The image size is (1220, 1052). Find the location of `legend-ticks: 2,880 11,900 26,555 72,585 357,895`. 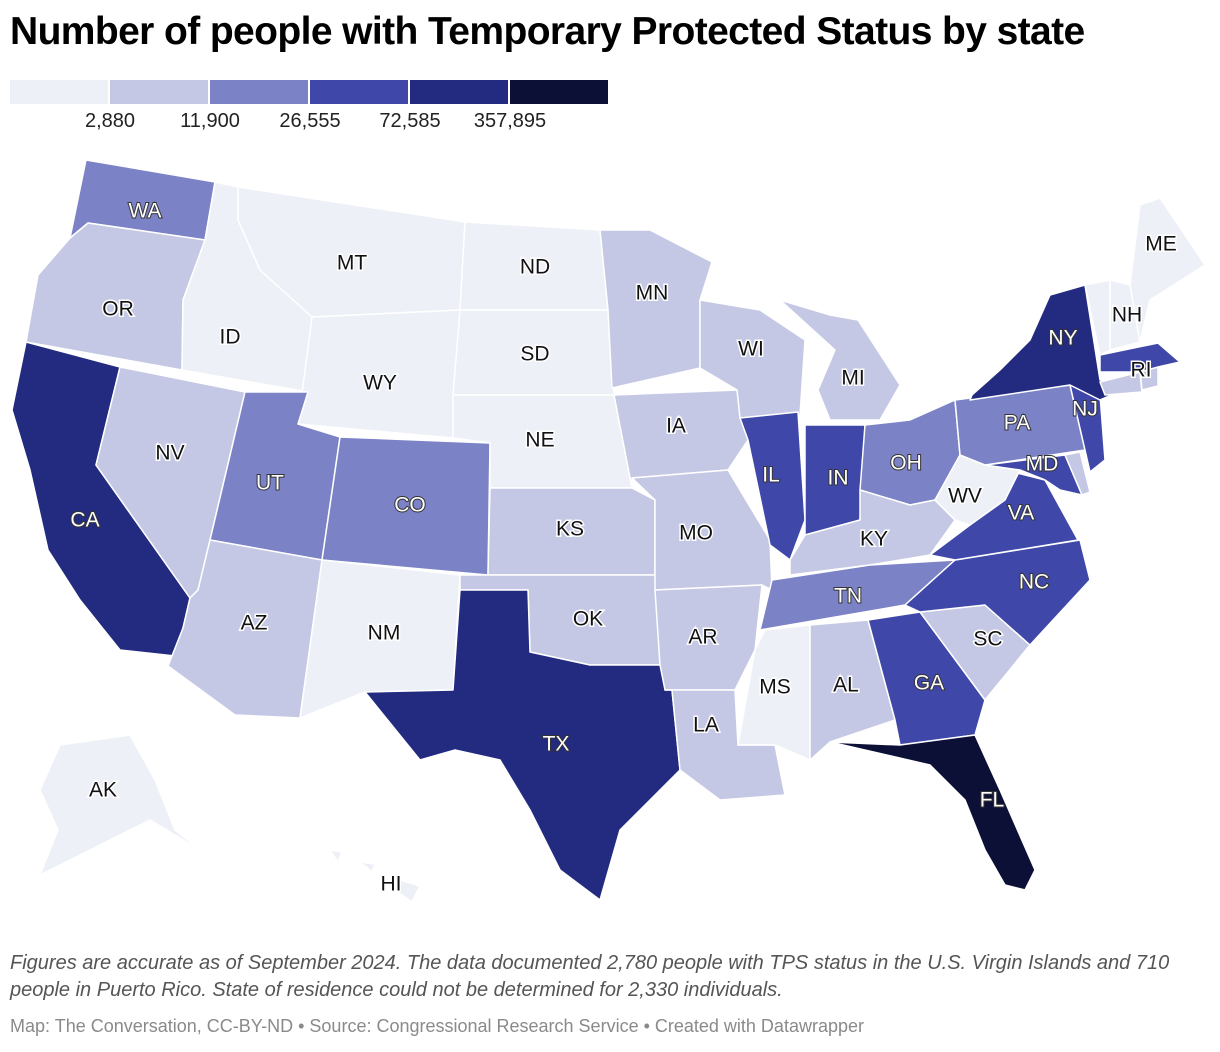

legend-ticks: 2,880 11,900 26,555 72,585 357,895 is located at coordinates (310, 125).